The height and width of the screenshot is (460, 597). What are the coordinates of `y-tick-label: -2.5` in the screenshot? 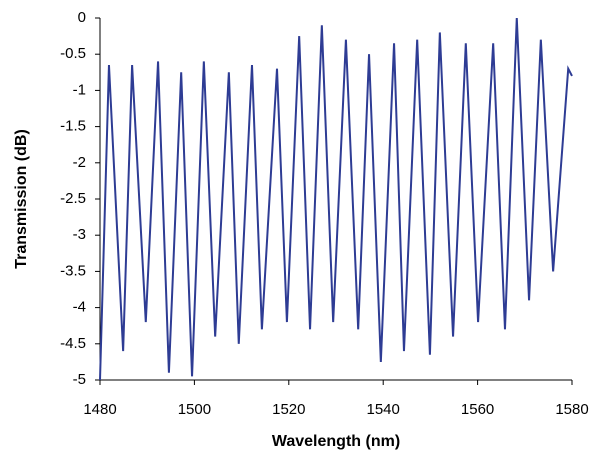 It's located at (73, 198).